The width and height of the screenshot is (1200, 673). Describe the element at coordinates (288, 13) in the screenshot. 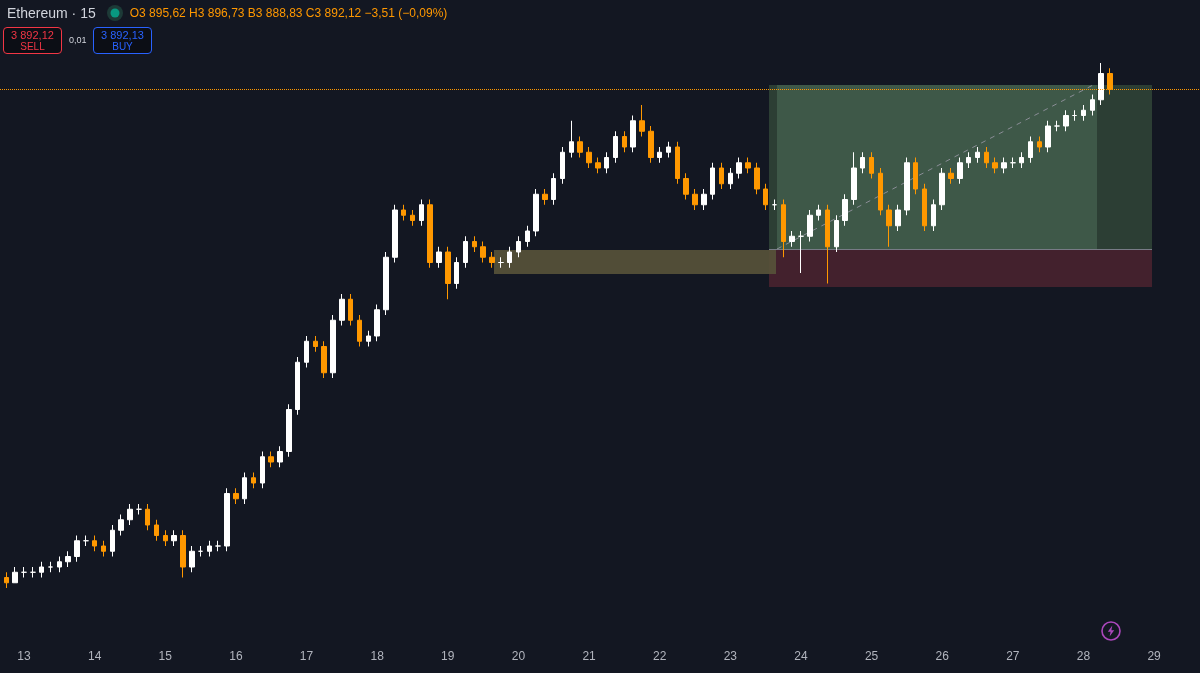

I see `chart-subtitle: O3 895,62 H3 896,73 B3 888,83 C3 892,12 −3,51 (−0,09%)` at that location.